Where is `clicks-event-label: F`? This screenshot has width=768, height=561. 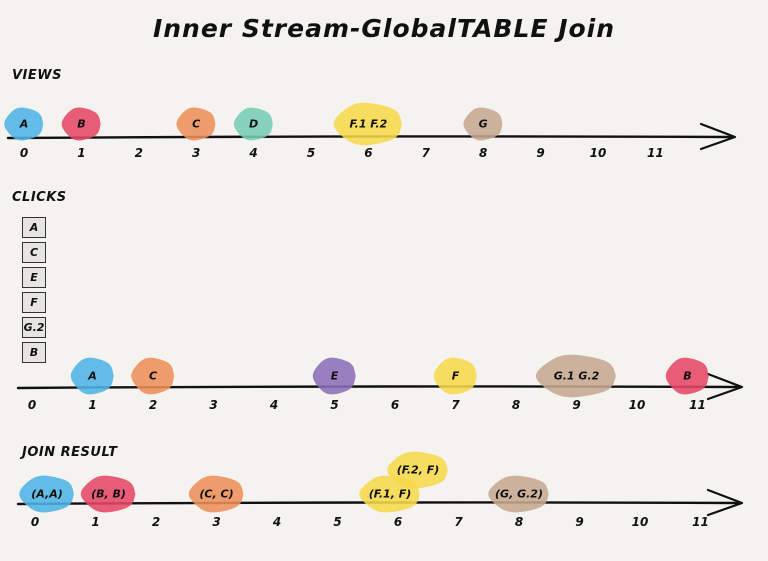 clicks-event-label: F is located at coordinates (455, 376).